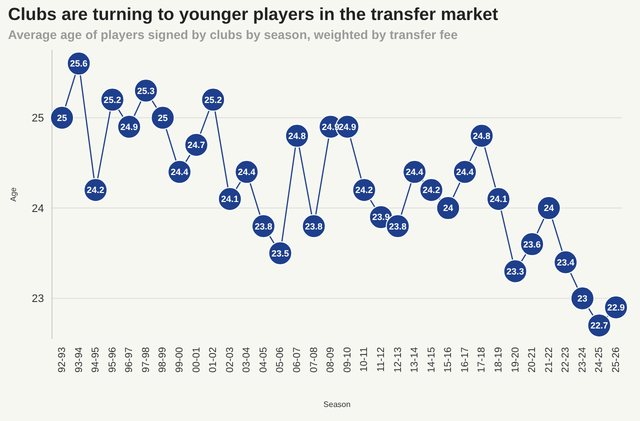 The width and height of the screenshot is (640, 421). Describe the element at coordinates (600, 359) in the screenshot. I see `x-tick-label: 24-25` at that location.